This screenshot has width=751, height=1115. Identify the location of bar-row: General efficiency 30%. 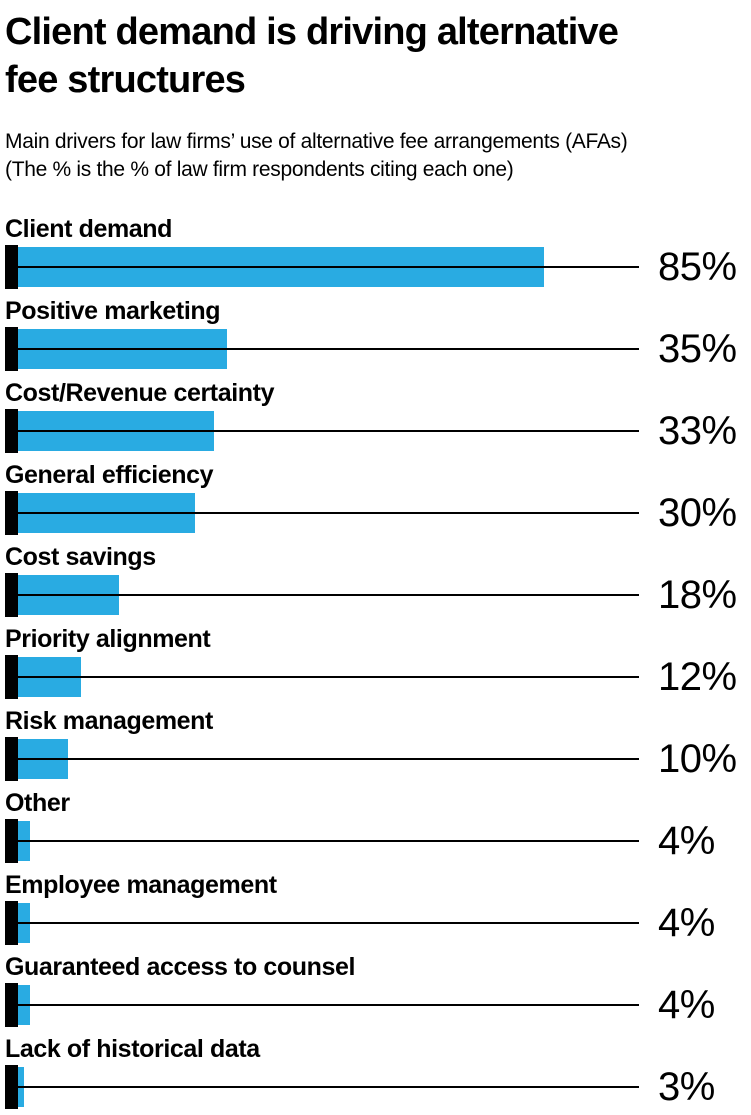
(378, 498).